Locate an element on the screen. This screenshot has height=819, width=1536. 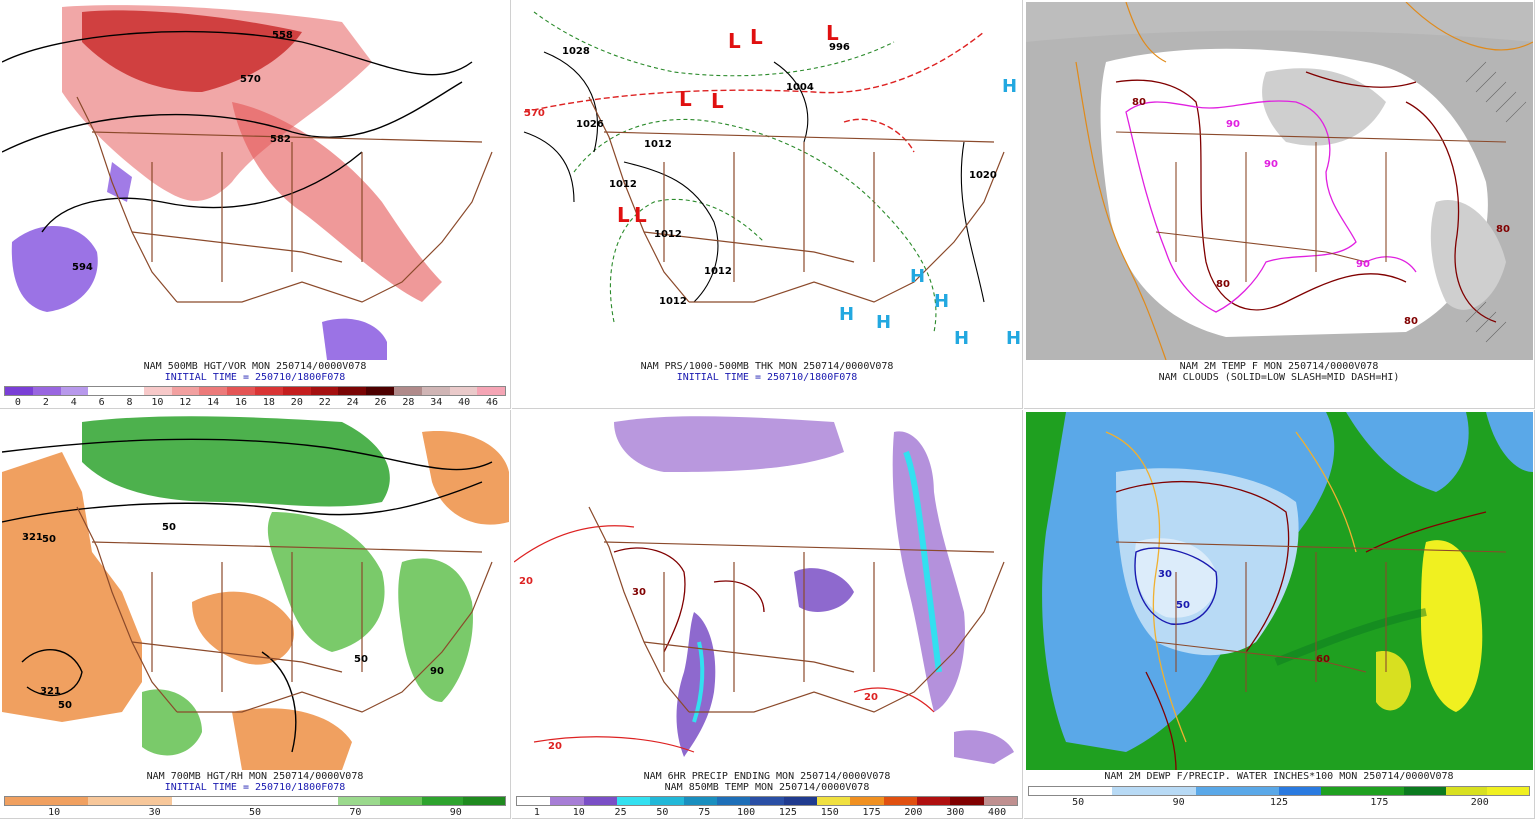
contour-label: 558 is located at coordinates (282, 35).